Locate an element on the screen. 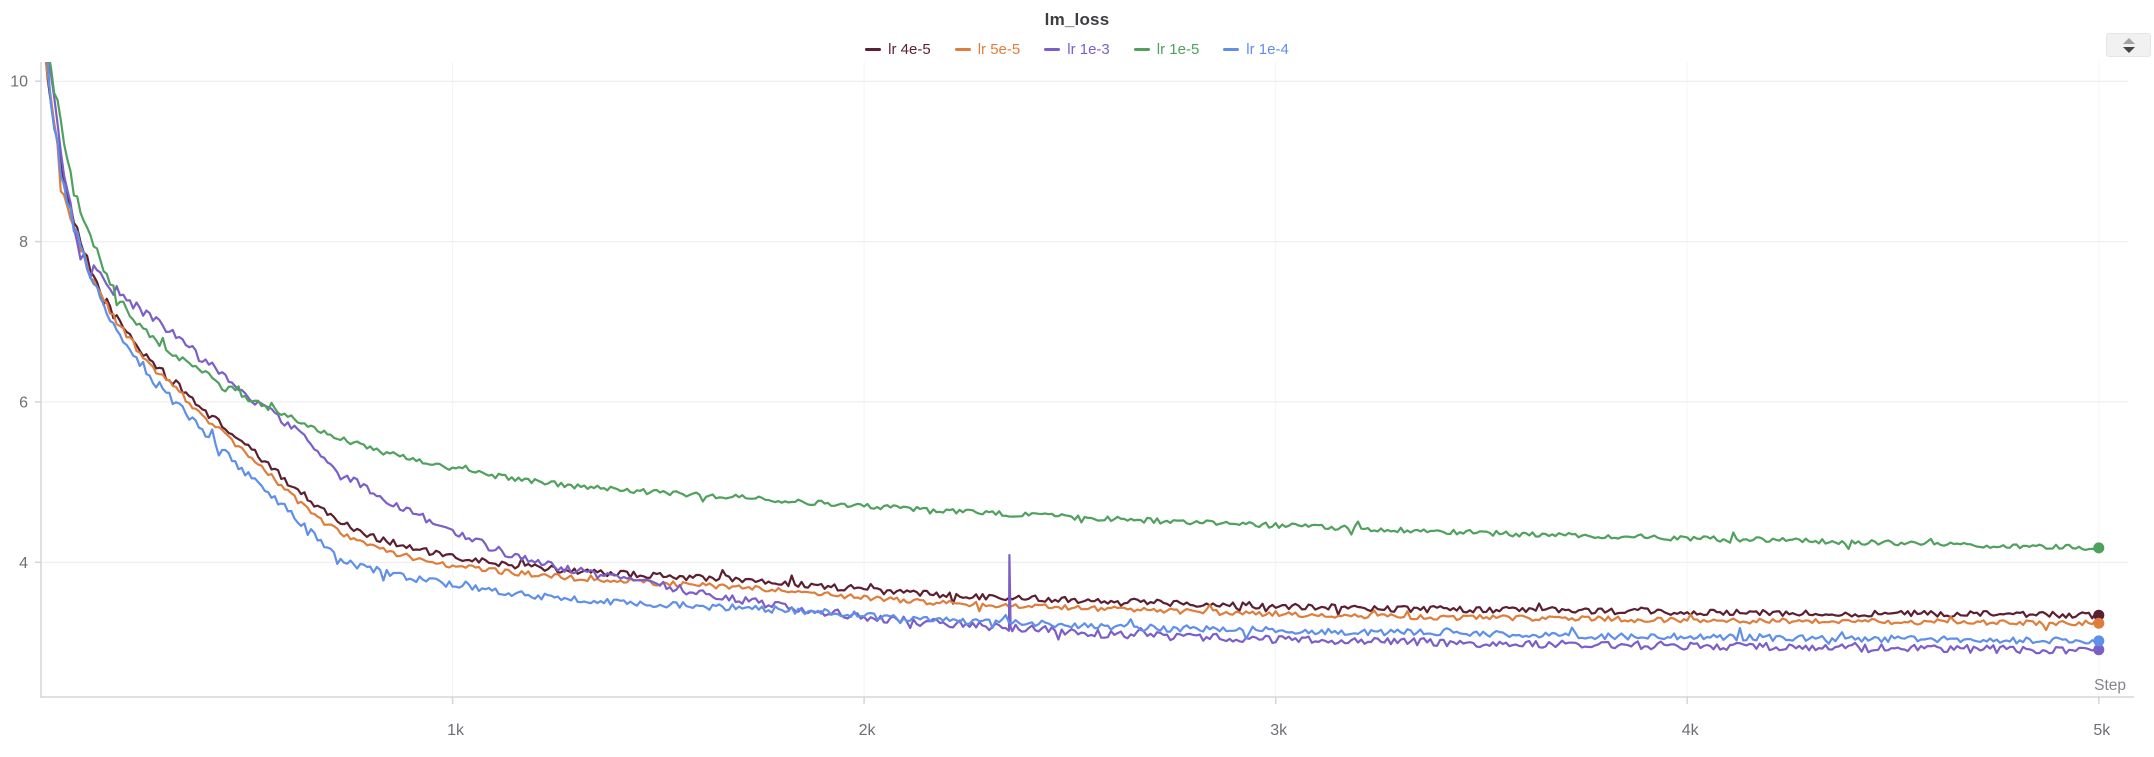 Image resolution: width=2154 pixels, height=757 pixels. chart-title: lm_loss is located at coordinates (1077, 19).